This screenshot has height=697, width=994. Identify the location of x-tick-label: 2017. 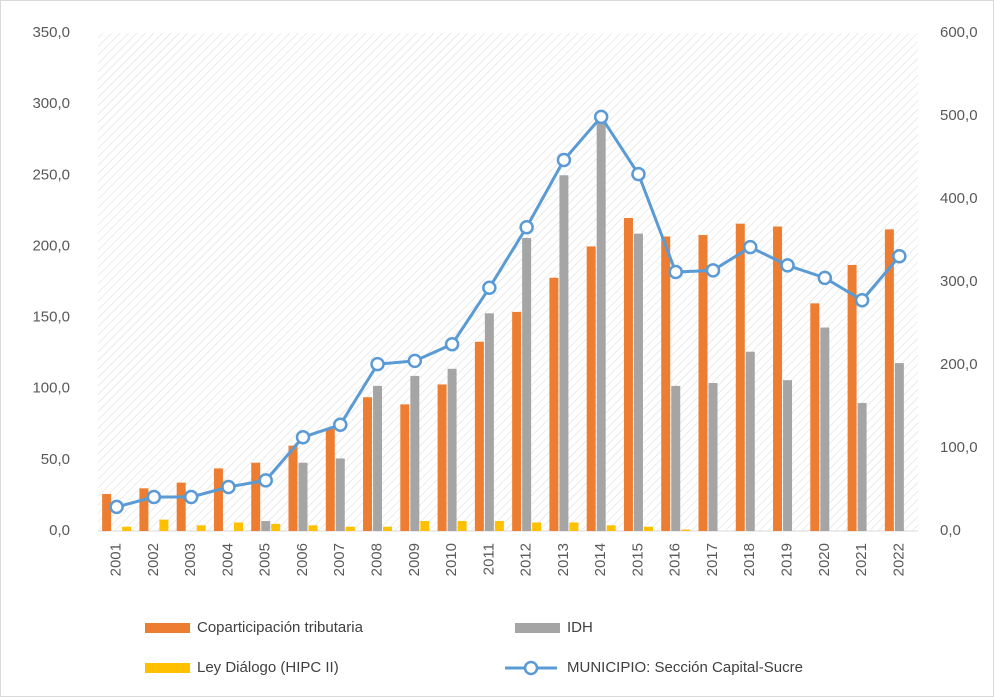
(712, 559).